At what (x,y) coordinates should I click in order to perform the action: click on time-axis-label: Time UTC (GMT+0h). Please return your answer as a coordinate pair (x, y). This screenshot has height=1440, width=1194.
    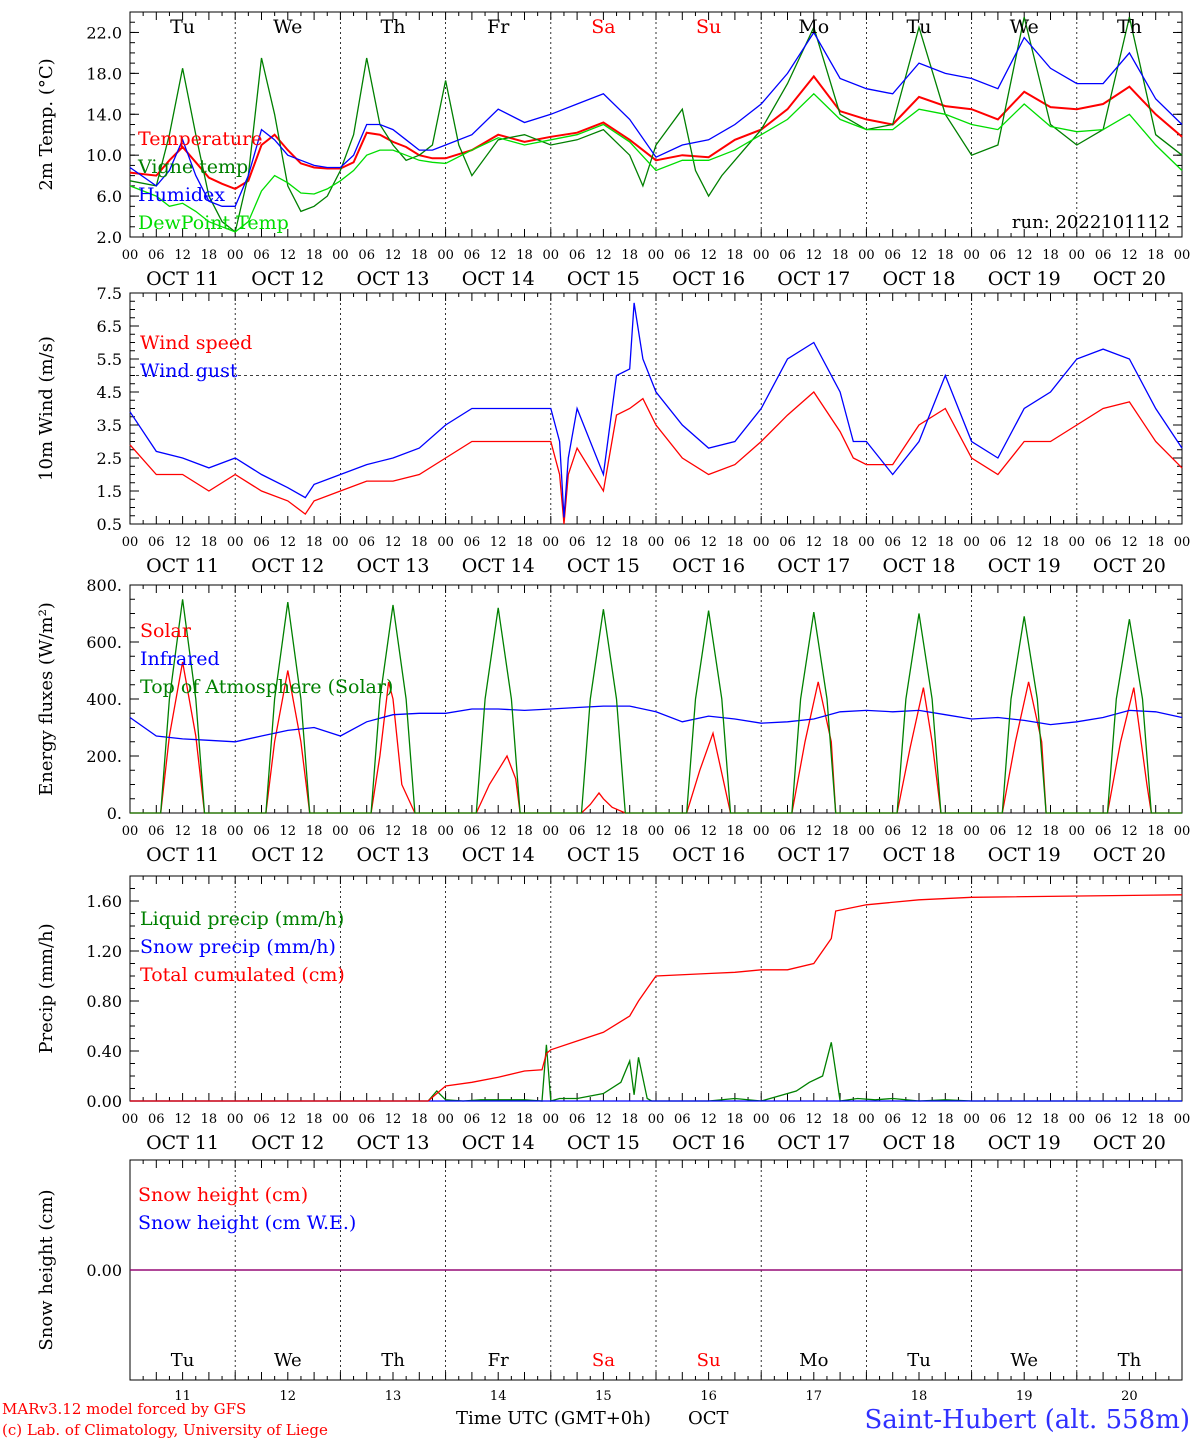
    Looking at the image, I should click on (553, 1418).